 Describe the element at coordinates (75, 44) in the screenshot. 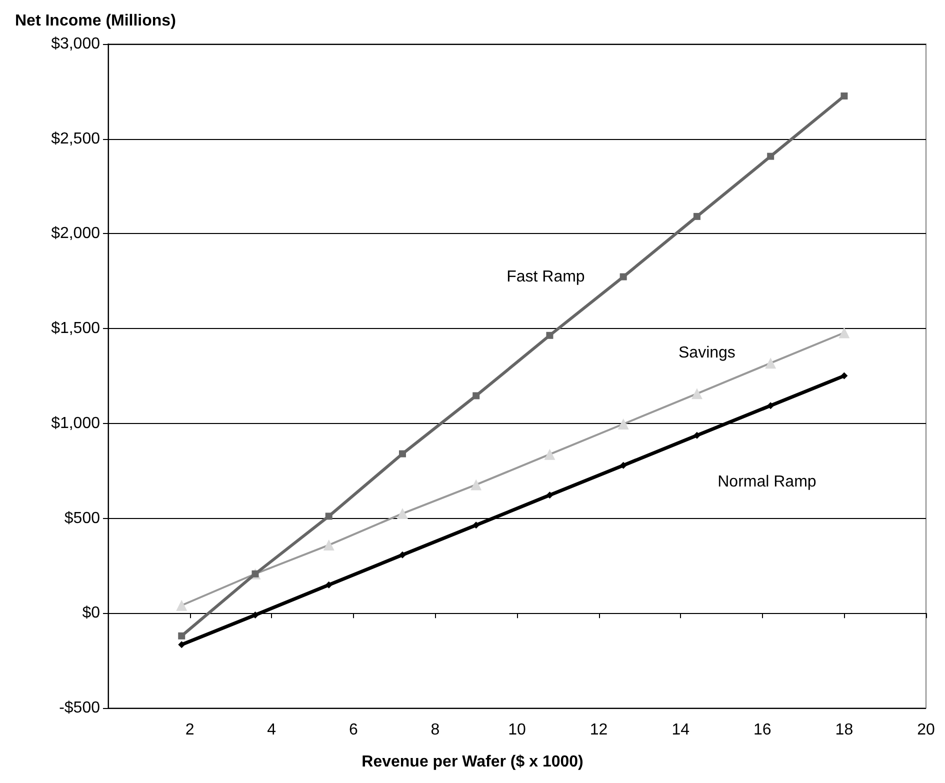

I see `y-tick-label: $3,000` at that location.